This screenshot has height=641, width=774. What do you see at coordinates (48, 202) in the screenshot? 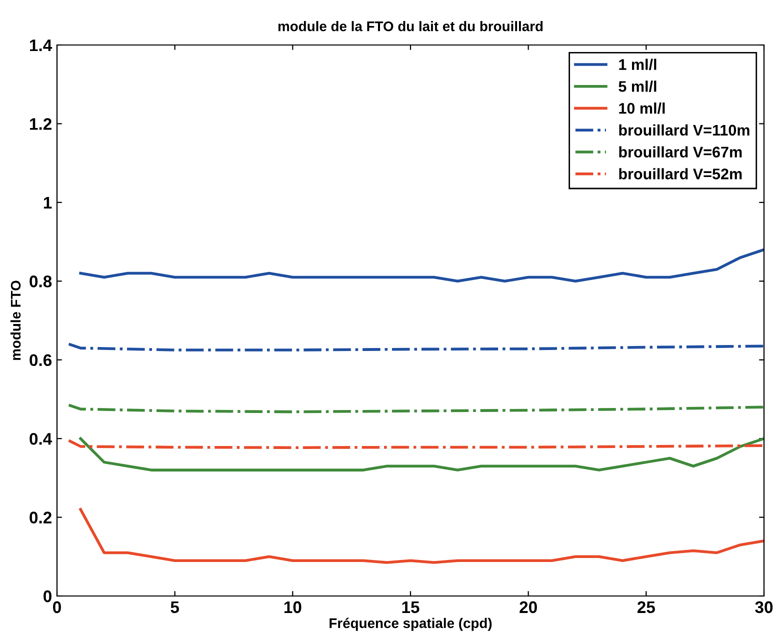
I see `y-tick-label: 1` at bounding box center [48, 202].